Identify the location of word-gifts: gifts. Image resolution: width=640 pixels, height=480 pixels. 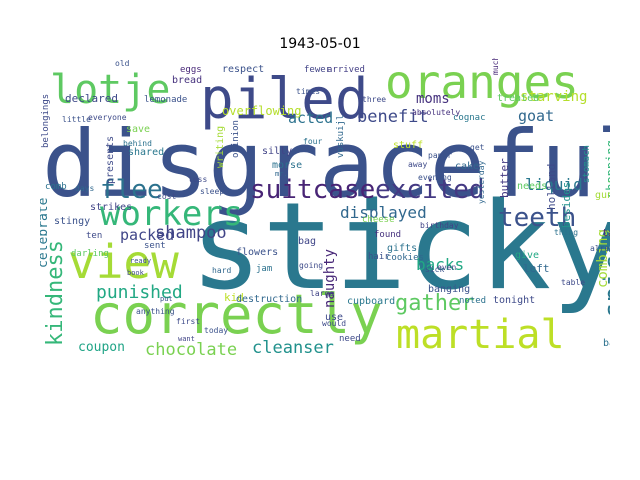
(402, 248).